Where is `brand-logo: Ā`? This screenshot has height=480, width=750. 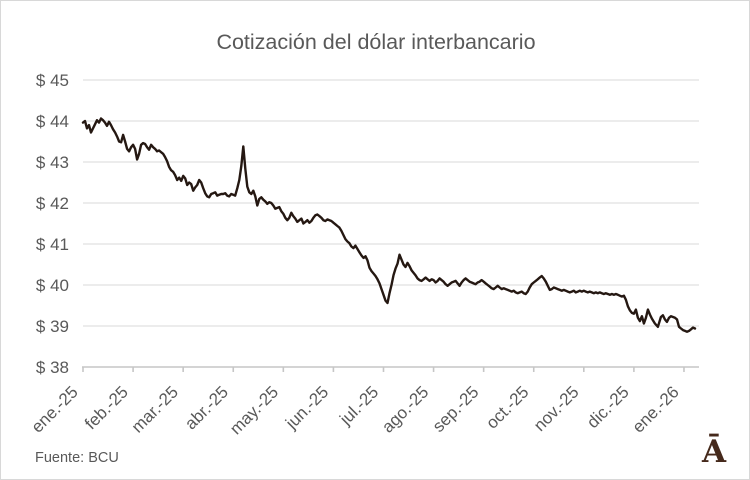 brand-logo: Ā is located at coordinates (714, 451).